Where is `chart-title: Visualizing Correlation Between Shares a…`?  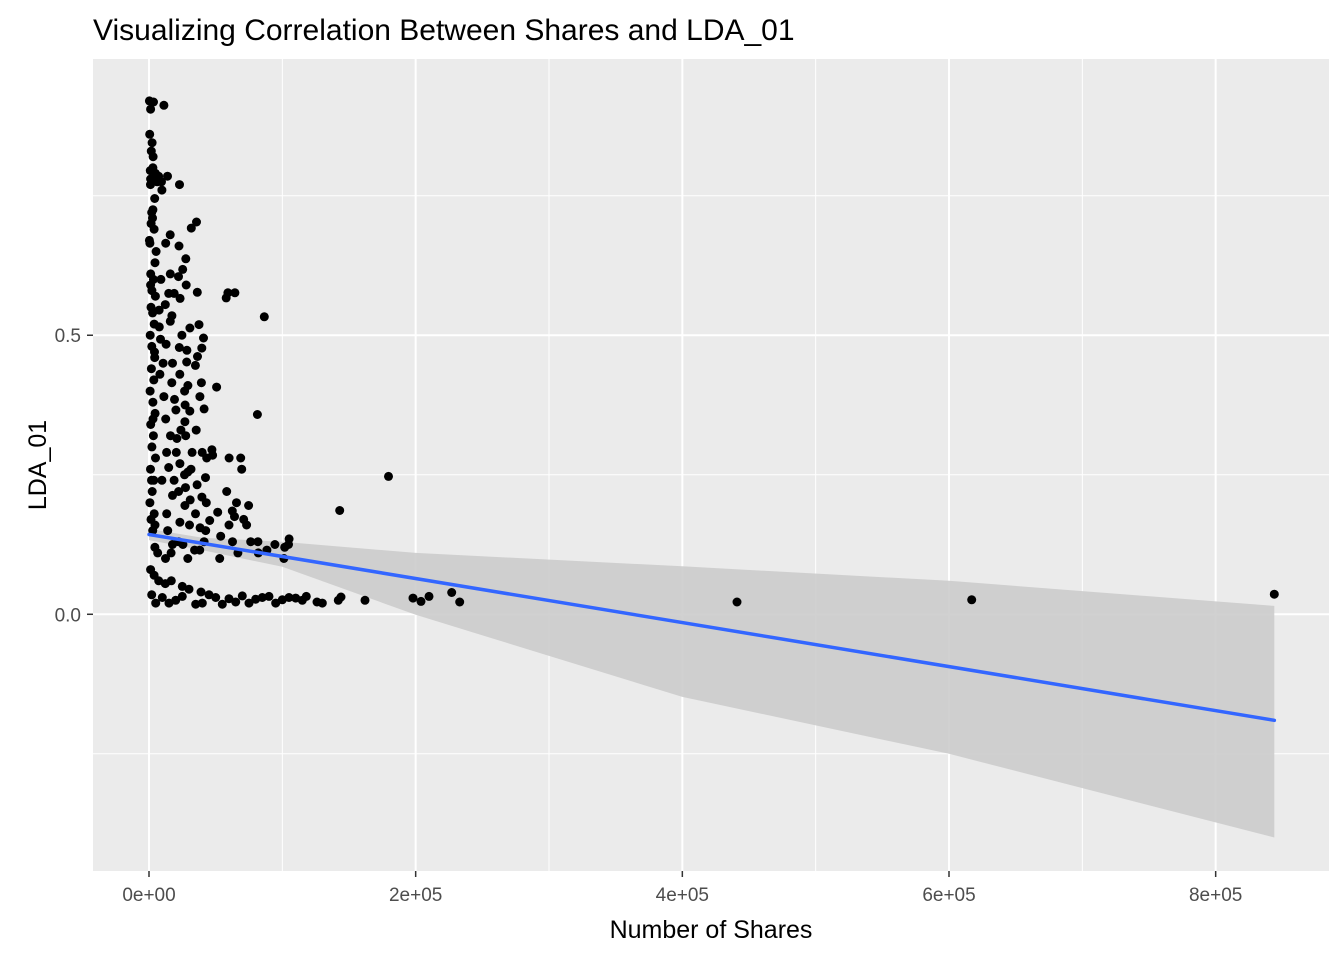
chart-title: Visualizing Correlation Between Shares a… is located at coordinates (444, 30).